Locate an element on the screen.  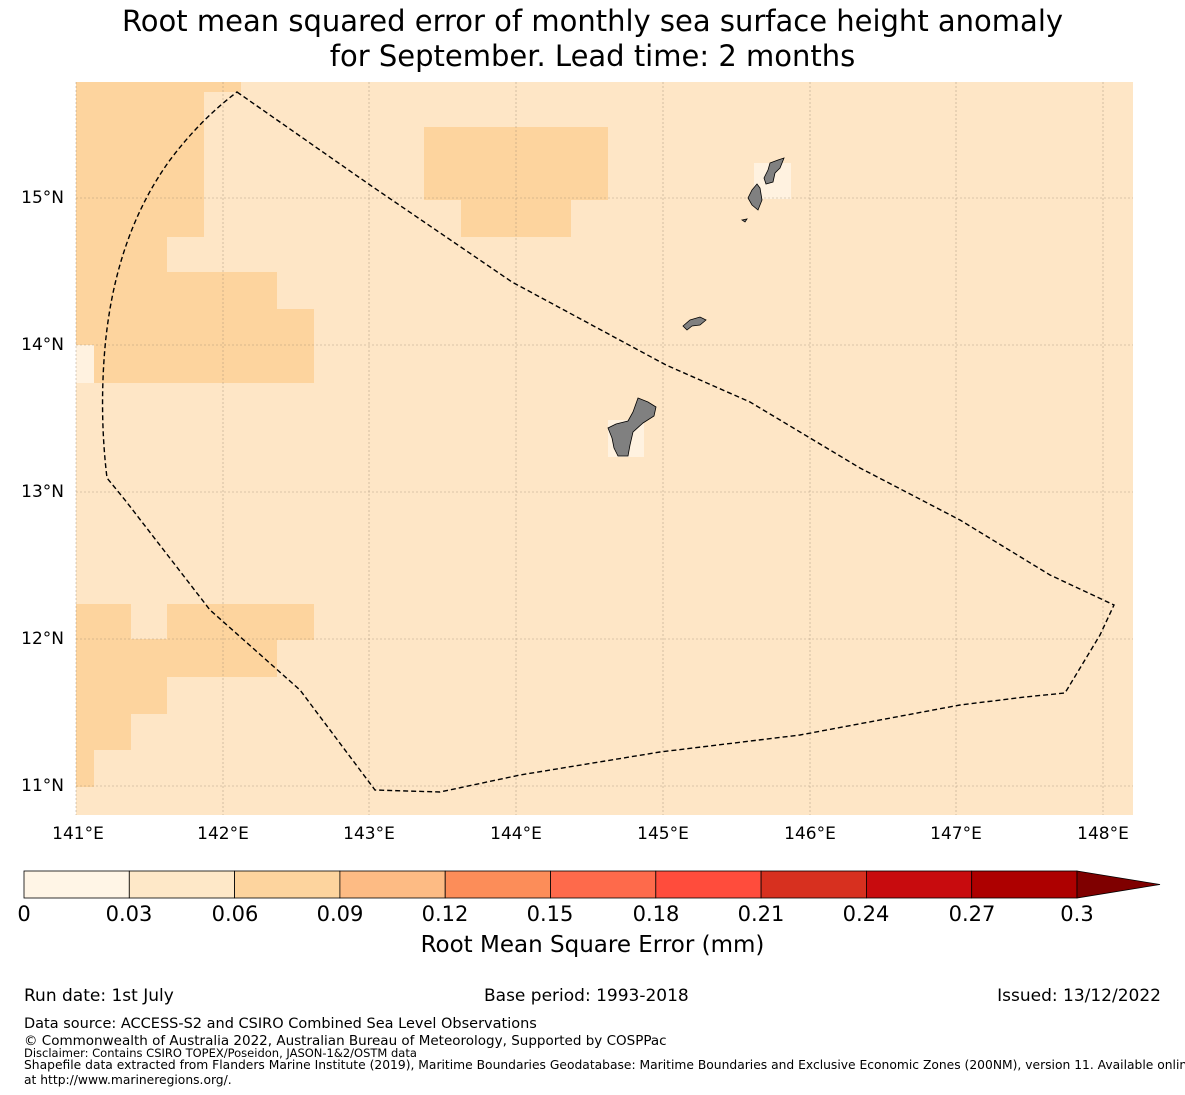
island-tinian is located at coordinates (755, 197).